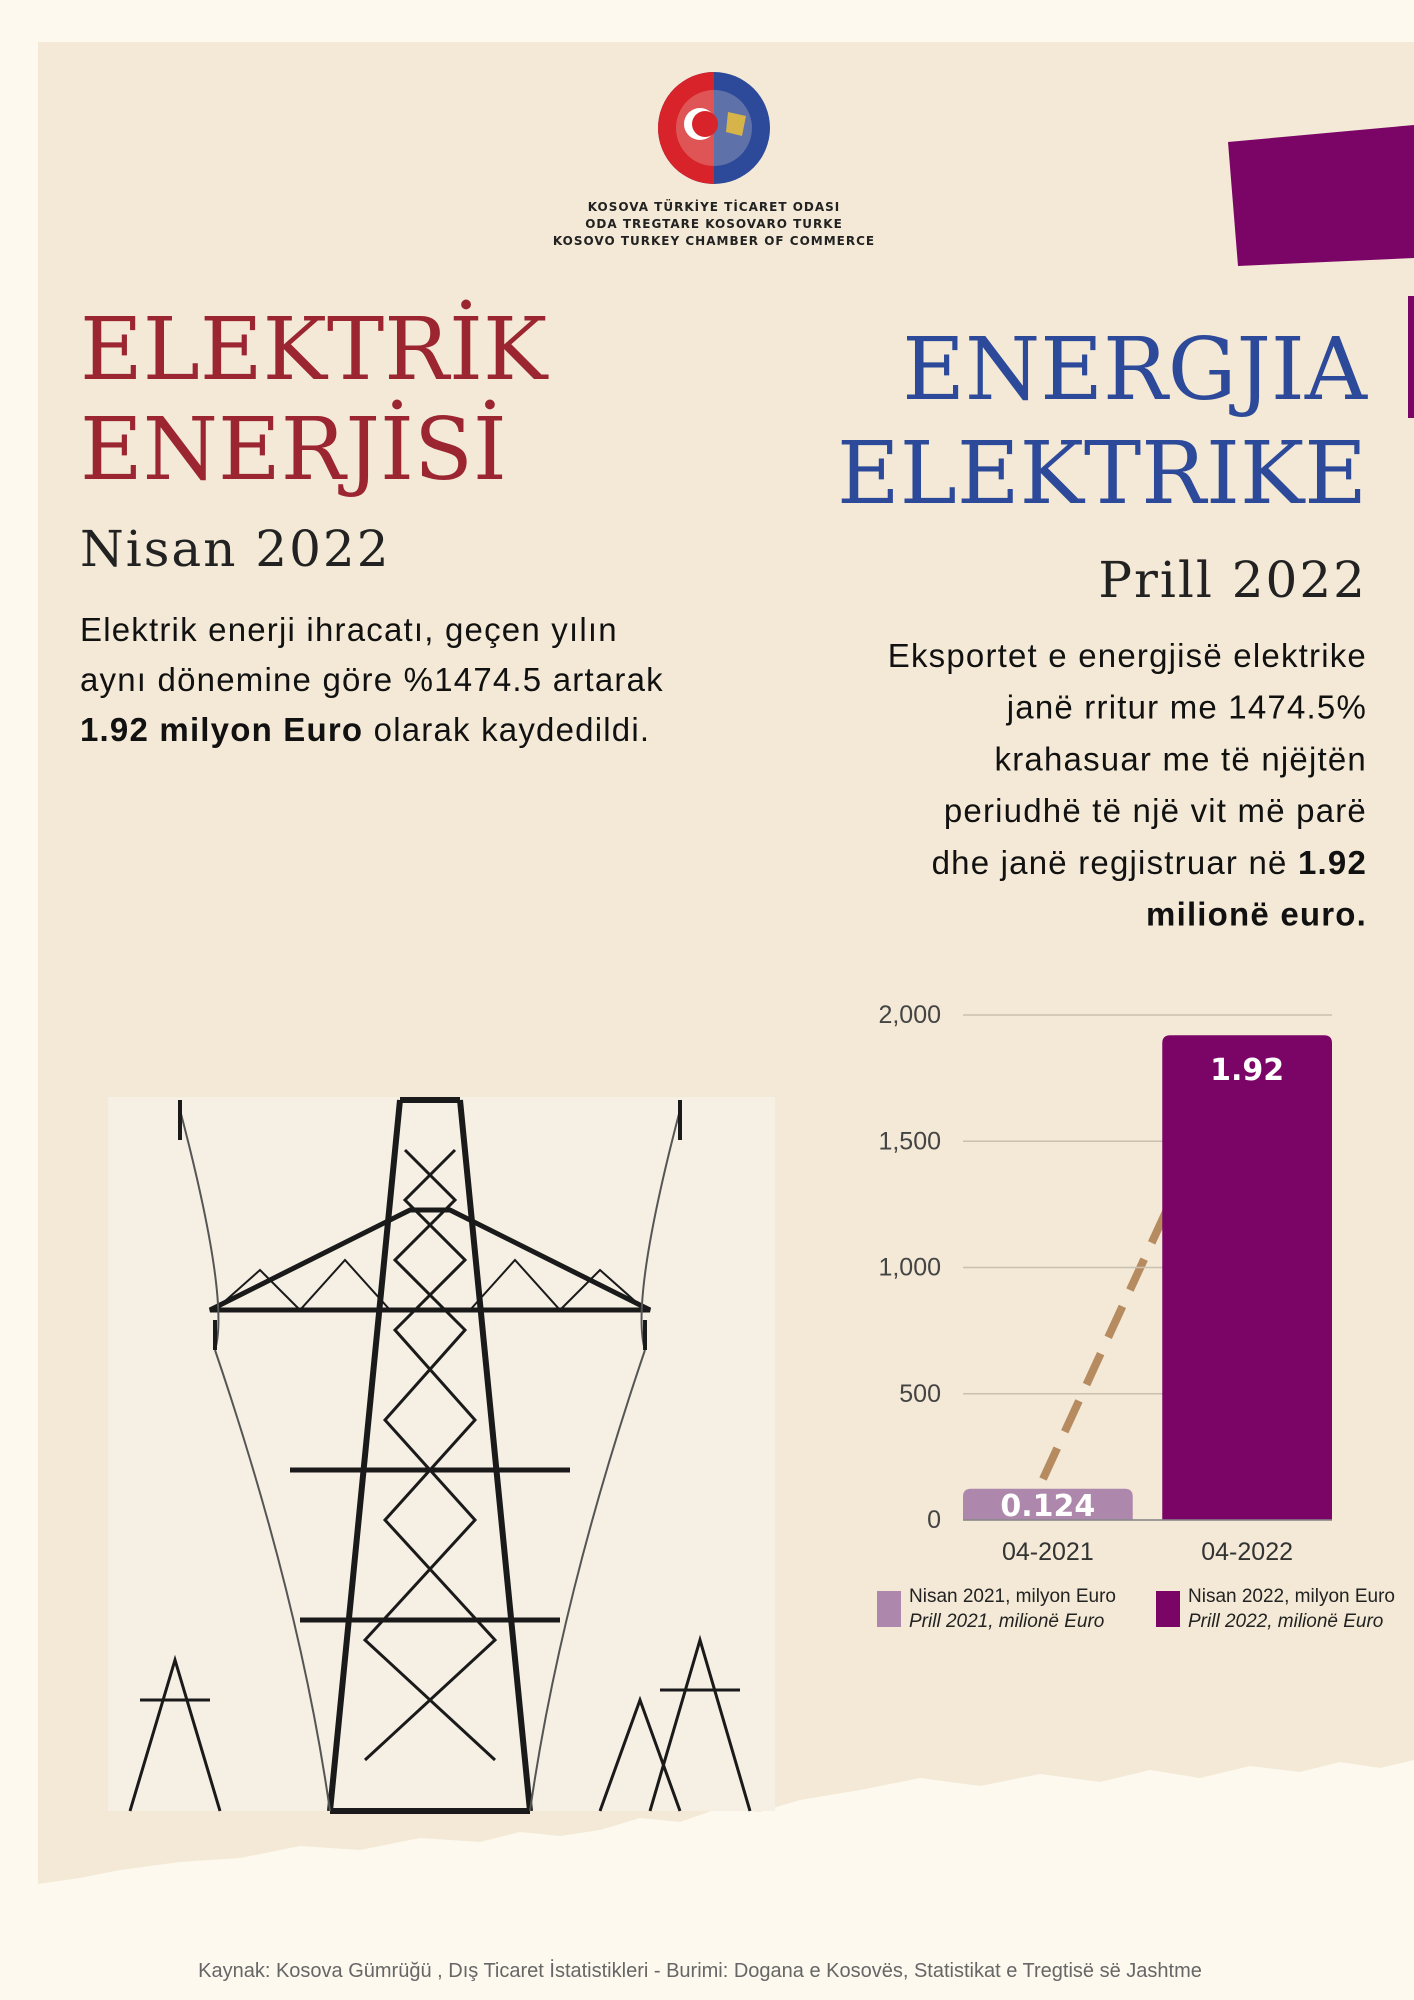  I want to click on paragraph-text: milionë euro., so click(1256, 914).